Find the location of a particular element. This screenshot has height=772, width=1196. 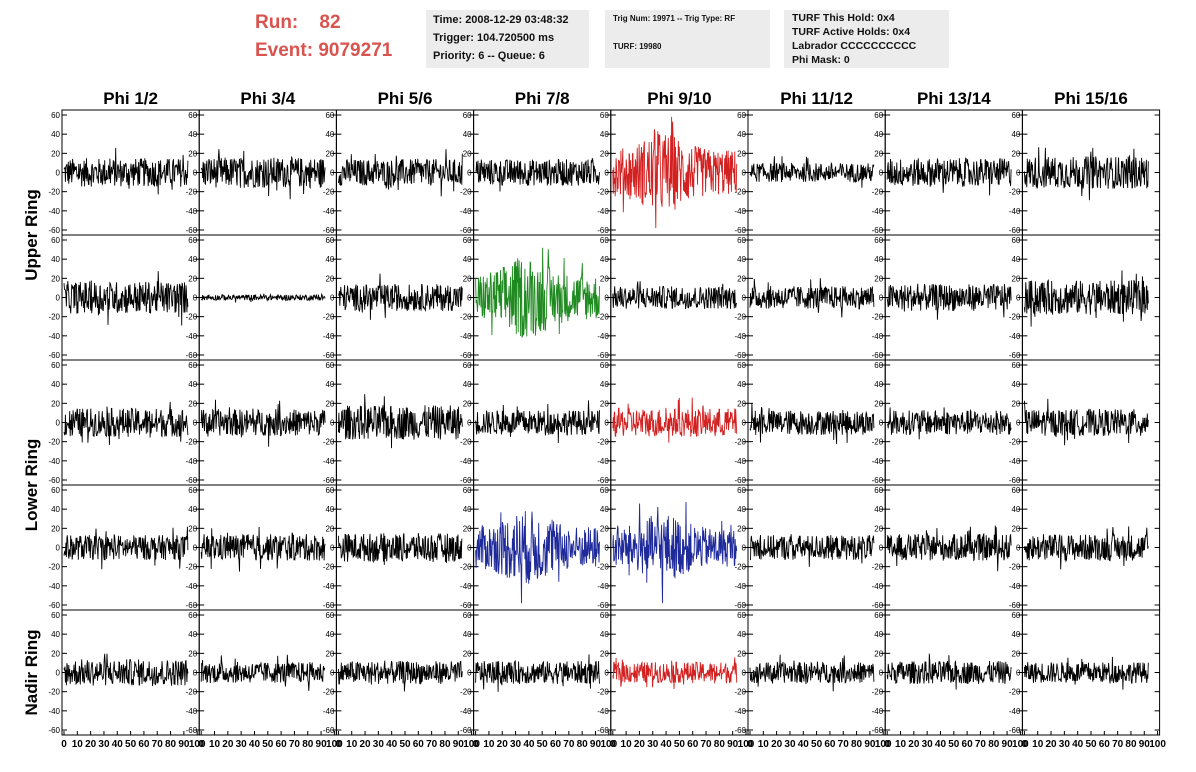

x-tick-label: 0 is located at coordinates (613, 744).